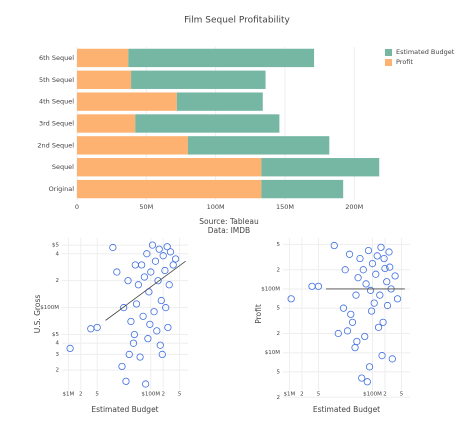 The width and height of the screenshot is (474, 426). I want to click on y-axis-label: U.S. Gross, so click(37, 314).